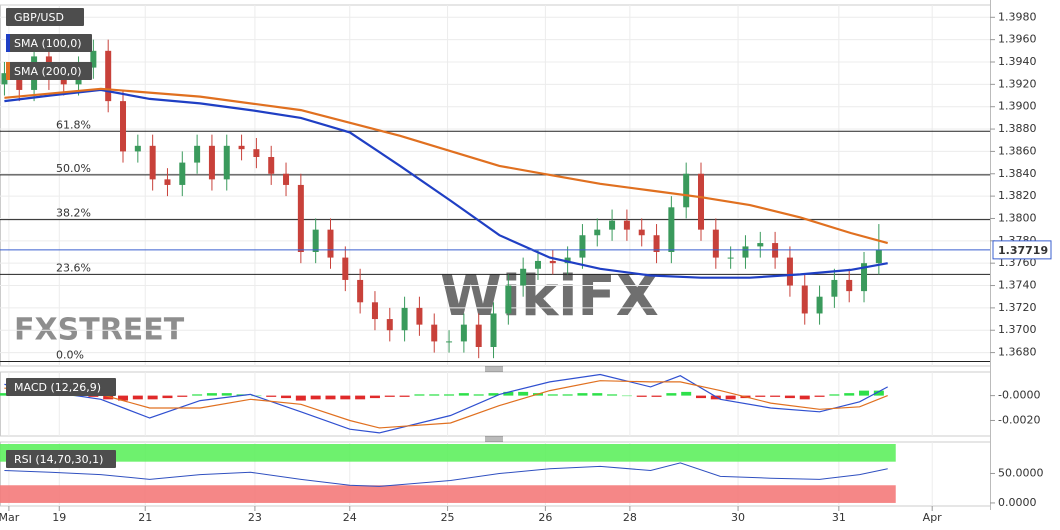  Describe the element at coordinates (1017, 39) in the screenshot. I see `y-tick-label: 1.3960` at that location.